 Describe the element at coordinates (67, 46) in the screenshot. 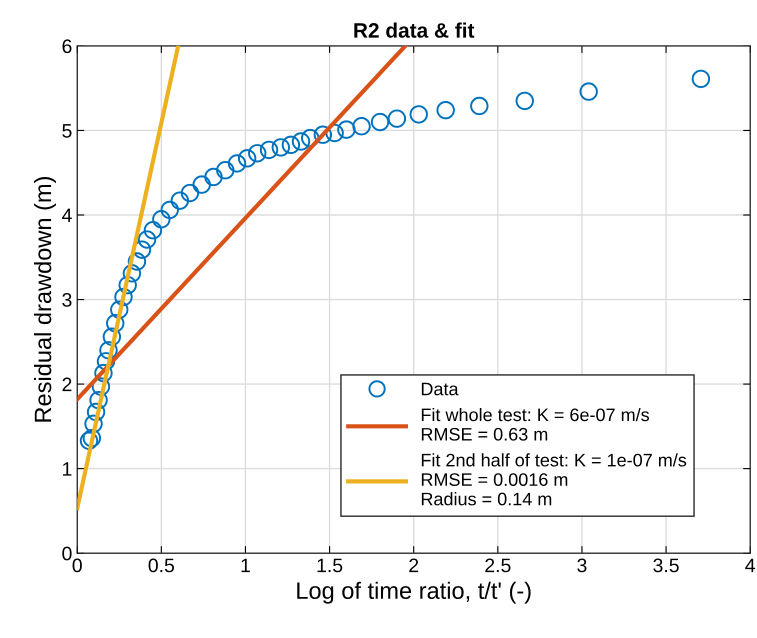

I see `y-tick-label: 6` at that location.